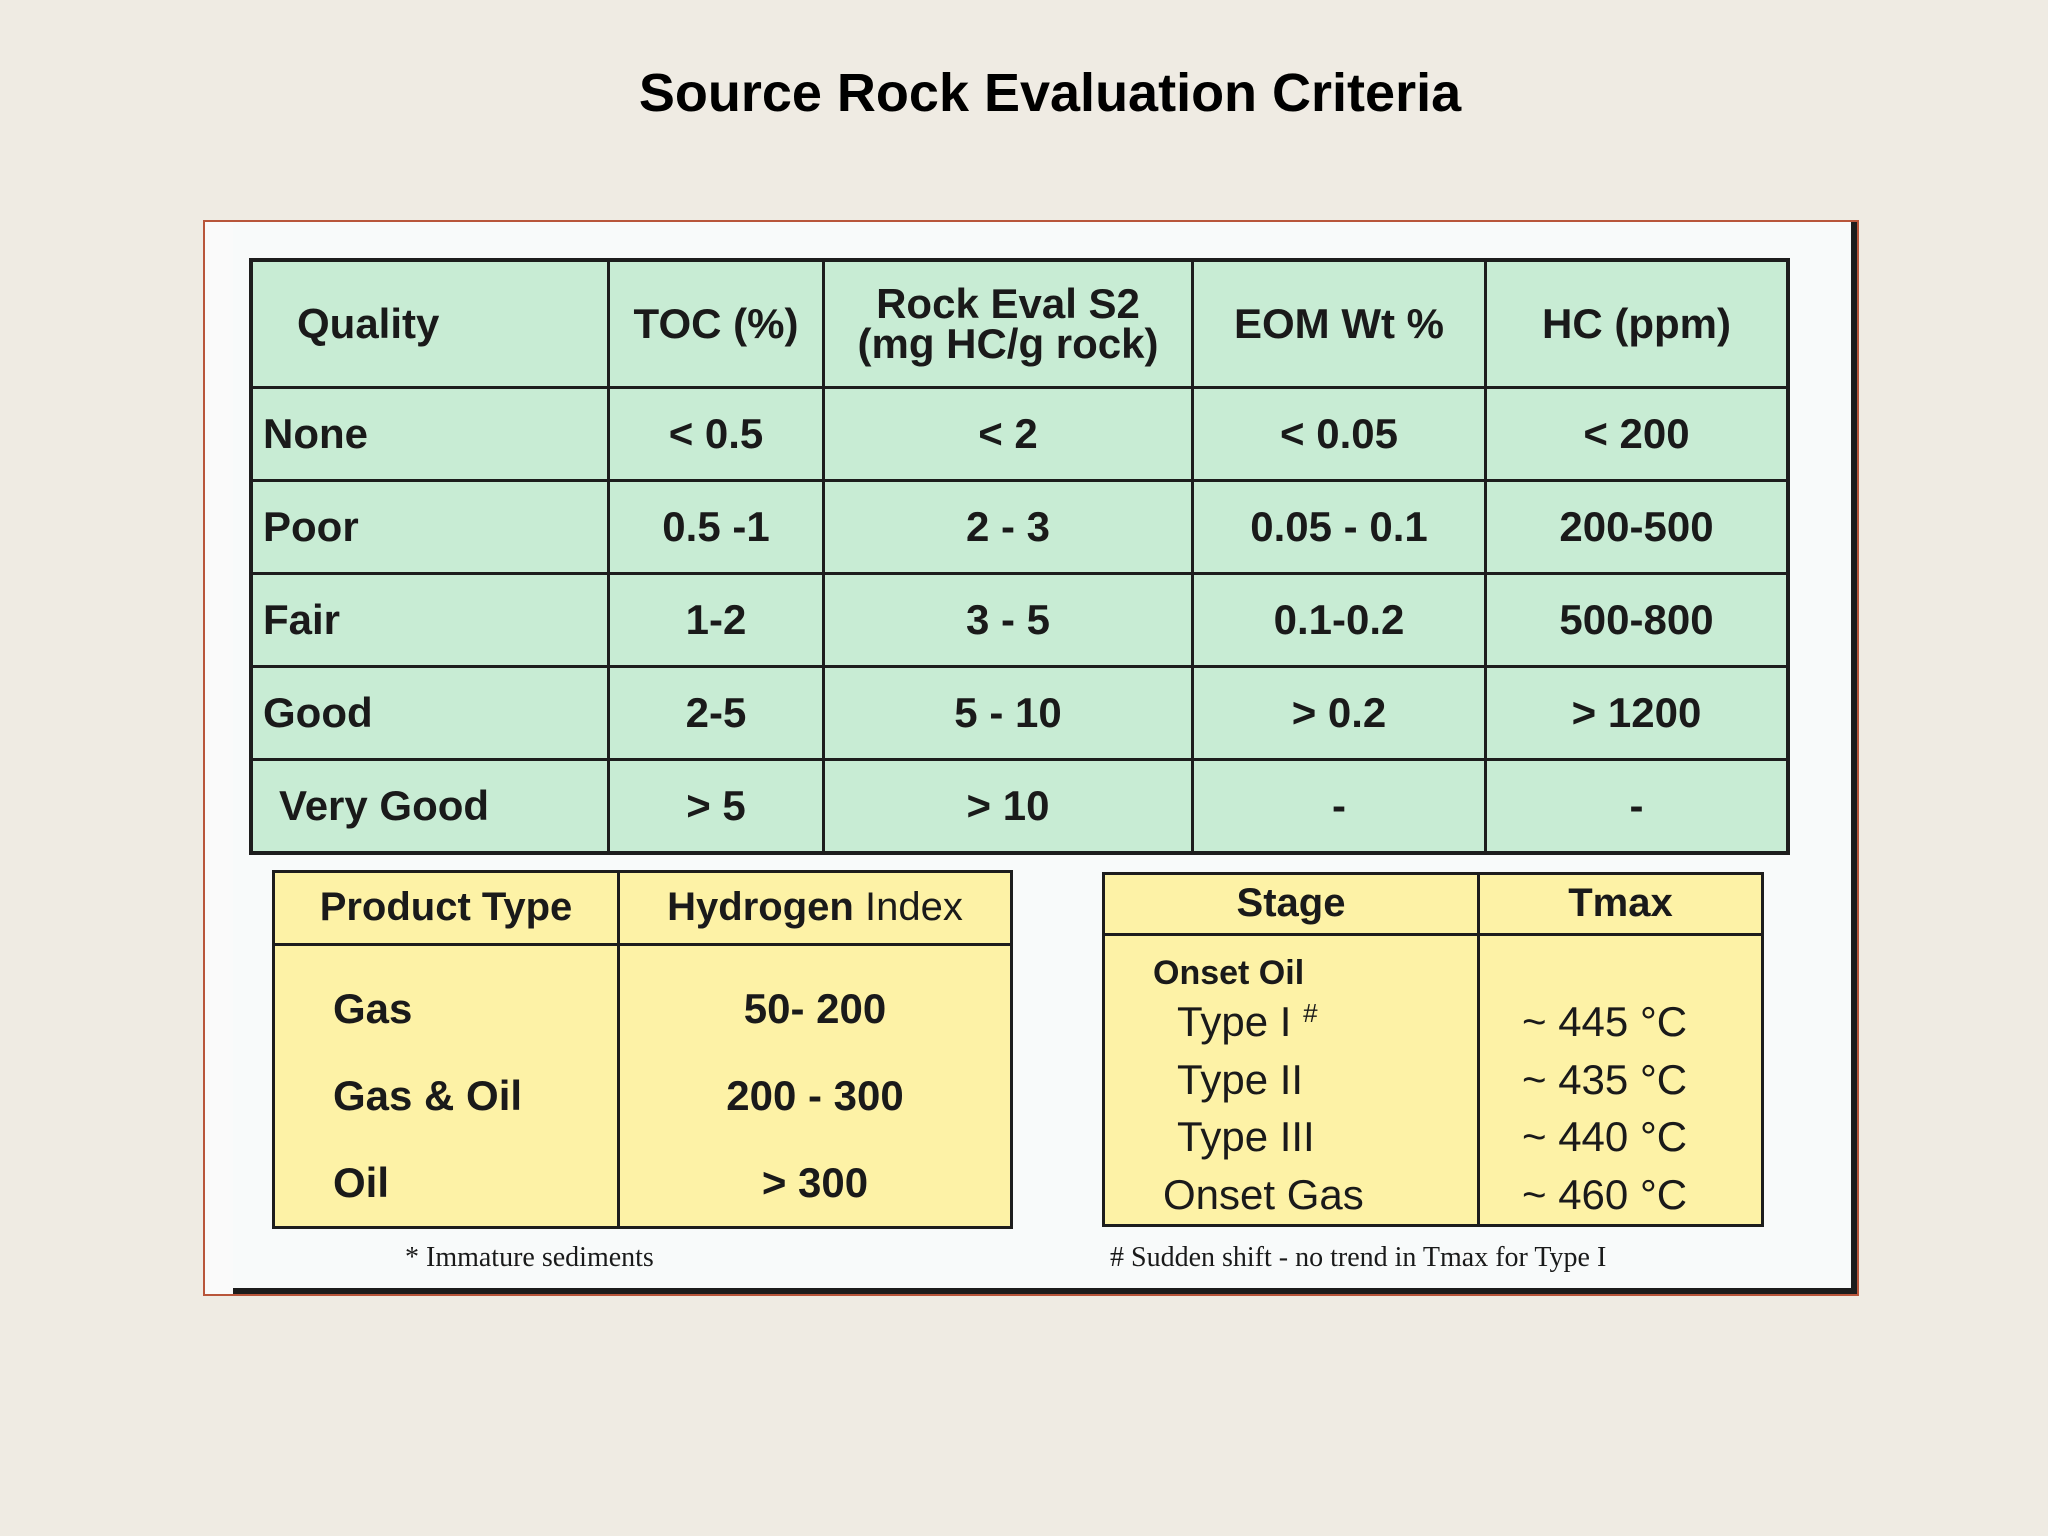 The width and height of the screenshot is (2048, 1536). What do you see at coordinates (716, 806) in the screenshot?
I see `toc-cell: > 5` at bounding box center [716, 806].